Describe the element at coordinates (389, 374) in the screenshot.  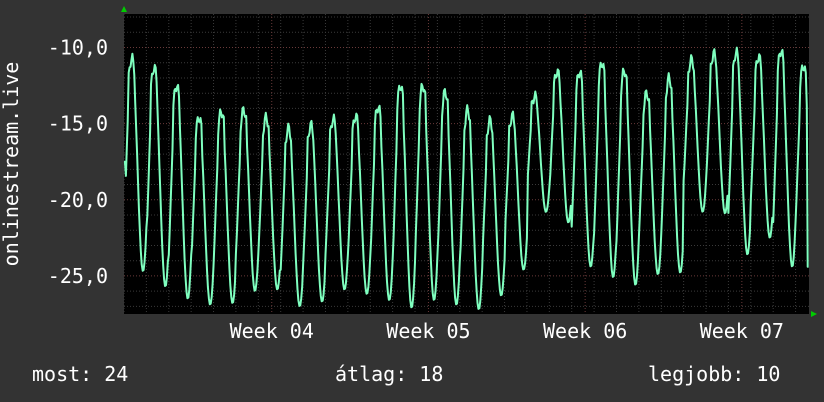
I see `stat-average: átlag: 18` at that location.